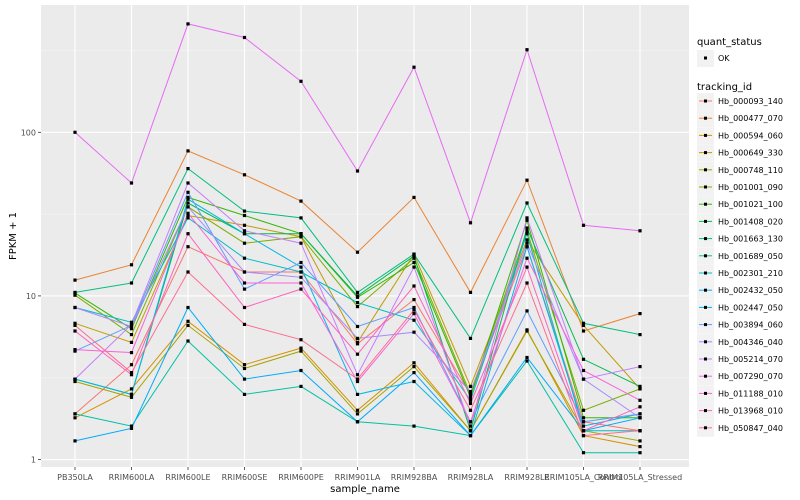 The image size is (800, 500). What do you see at coordinates (750, 376) in the screenshot?
I see `color-legend-label: Hb_007290_070` at bounding box center [750, 376].